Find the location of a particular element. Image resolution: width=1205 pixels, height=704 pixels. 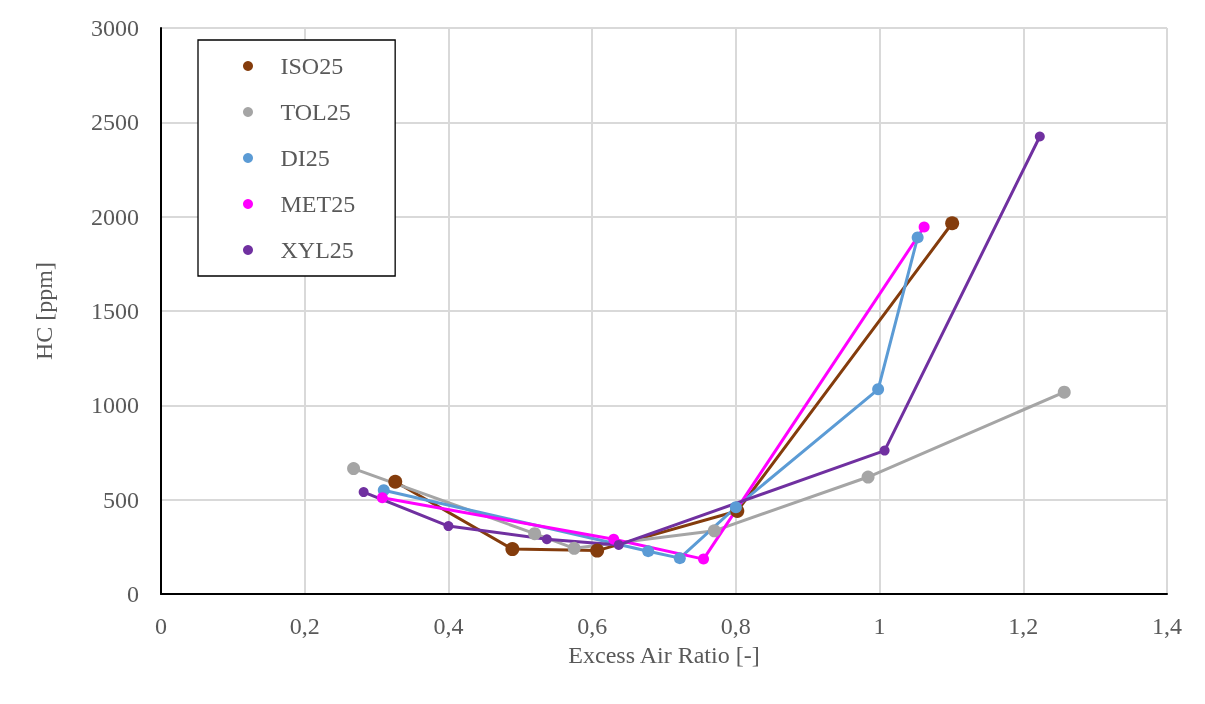

y-tick-label: 2500 is located at coordinates (115, 122).